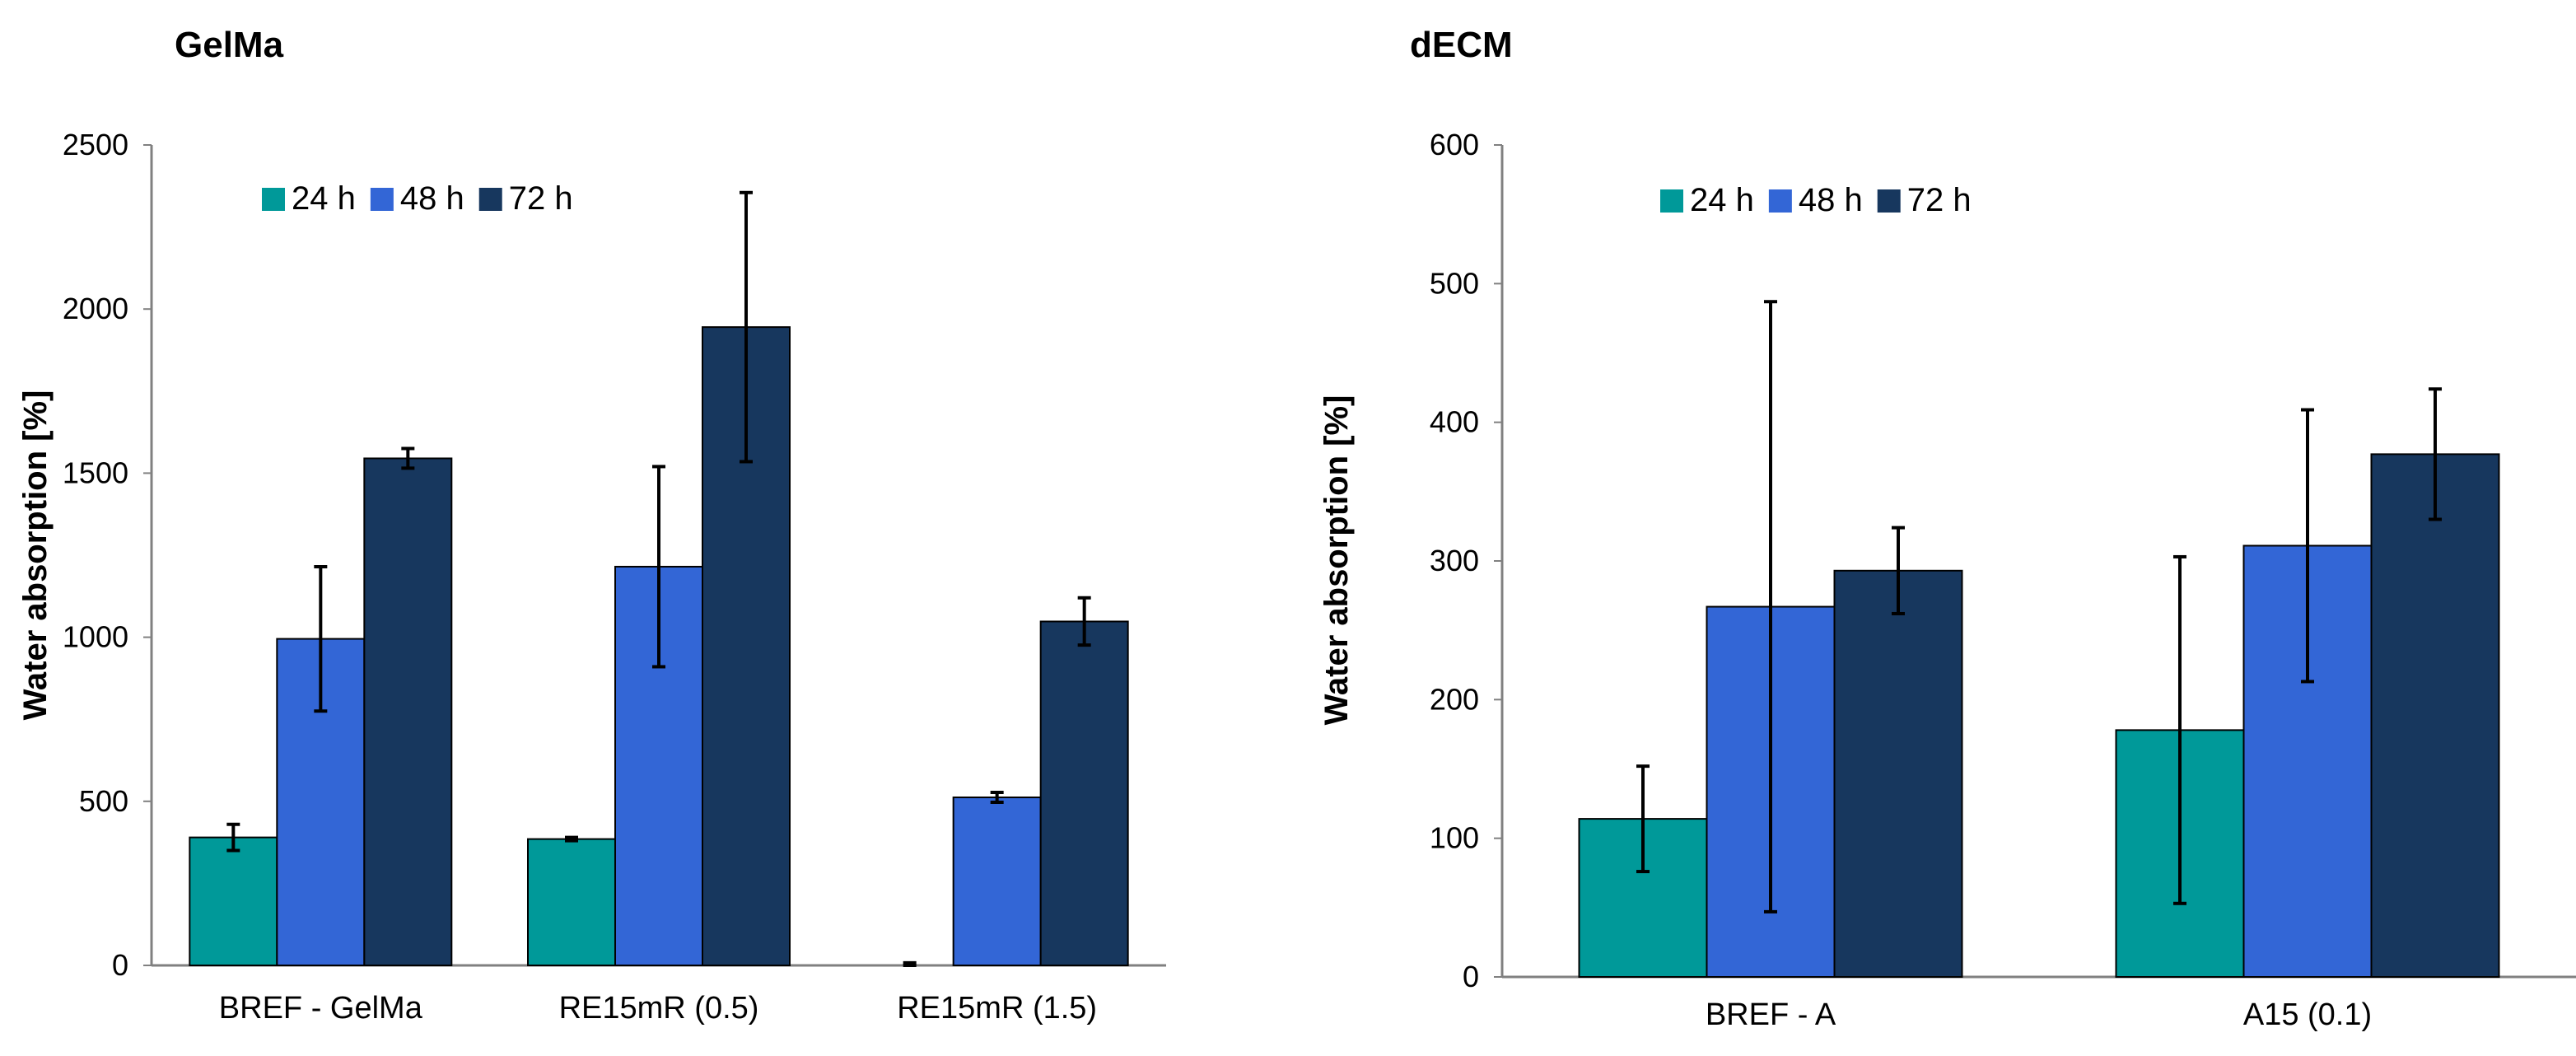  What do you see at coordinates (95, 145) in the screenshot?
I see `y-tick-label: 2500` at bounding box center [95, 145].